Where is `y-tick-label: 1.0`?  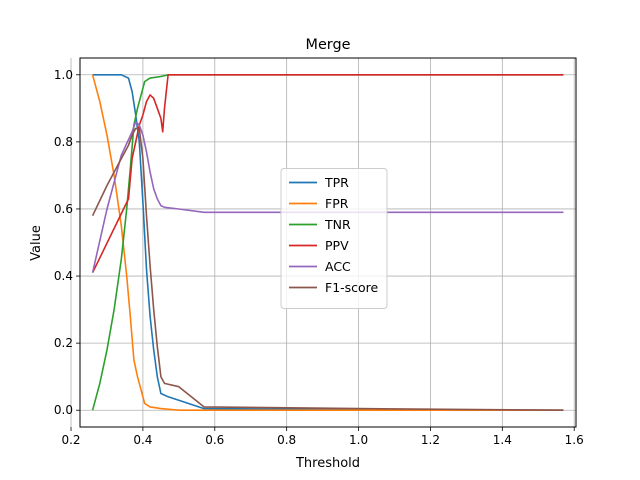
y-tick-label: 1.0 is located at coordinates (63, 75).